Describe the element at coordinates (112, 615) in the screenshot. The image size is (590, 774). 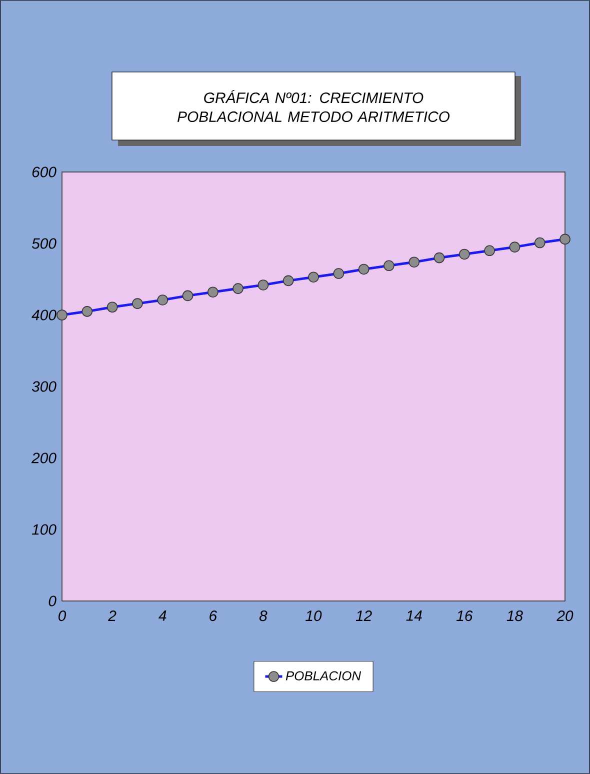
I see `x-tick-label: 2` at that location.